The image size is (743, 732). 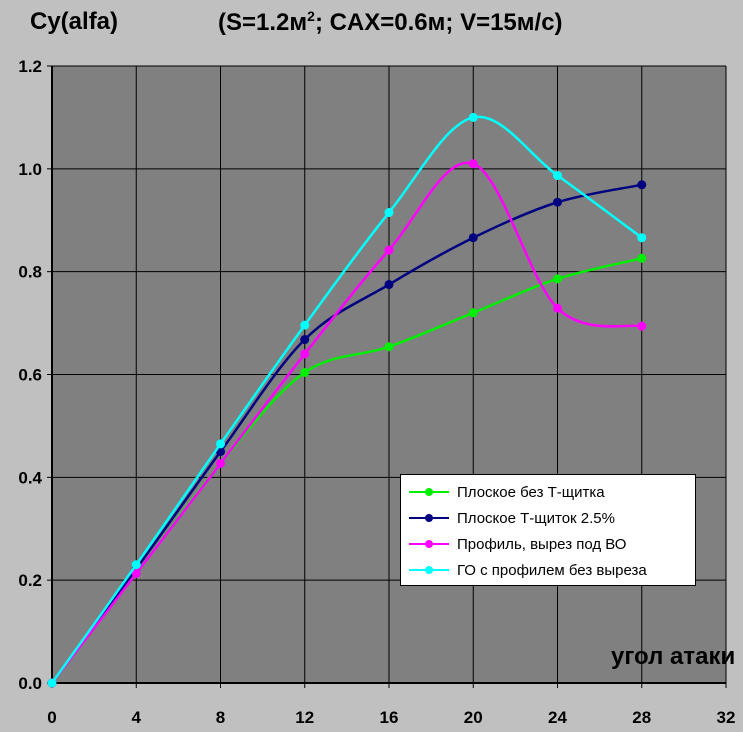 I want to click on chart-title: (S=1.2м2; CAX=0.6м; V=15м/с), so click(x=390, y=22).